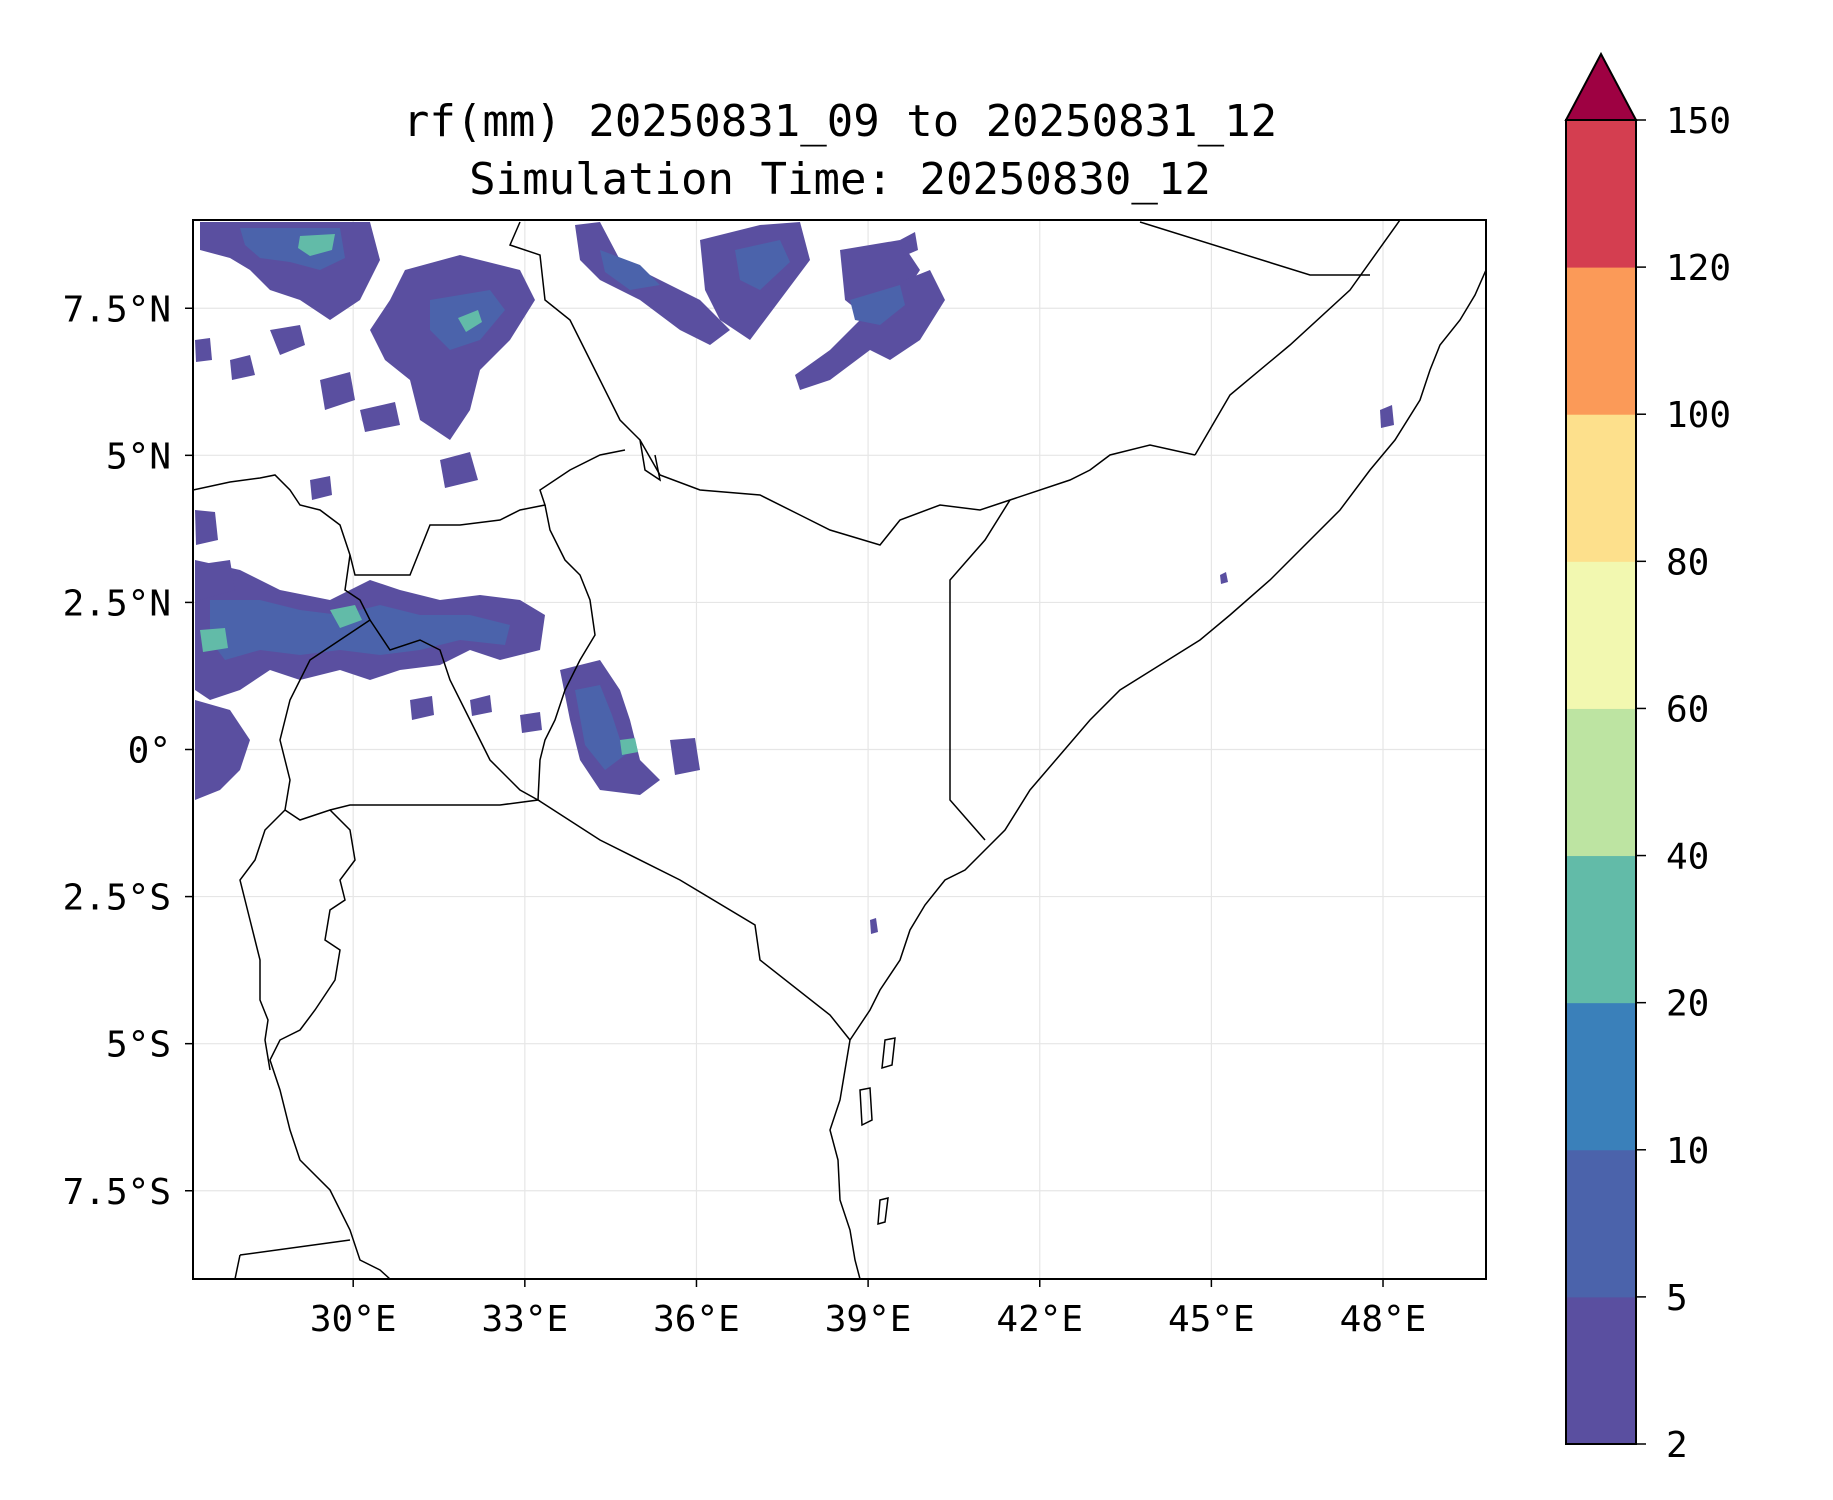 This screenshot has height=1500, width=1833. Describe the element at coordinates (1698, 268) in the screenshot. I see `colorbar-tick-label: 120` at that location.